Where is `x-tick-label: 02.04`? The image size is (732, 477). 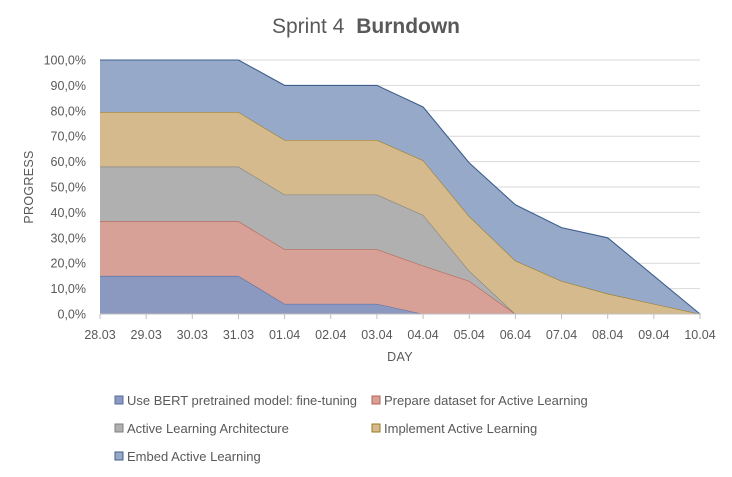 x-tick-label: 02.04 is located at coordinates (330, 335).